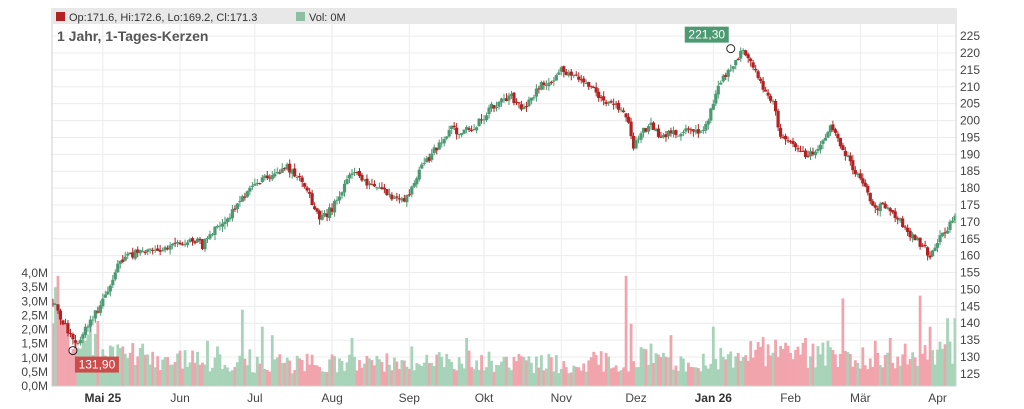 Image resolution: width=1024 pixels, height=409 pixels. I want to click on price-tick-label: 145, so click(970, 306).